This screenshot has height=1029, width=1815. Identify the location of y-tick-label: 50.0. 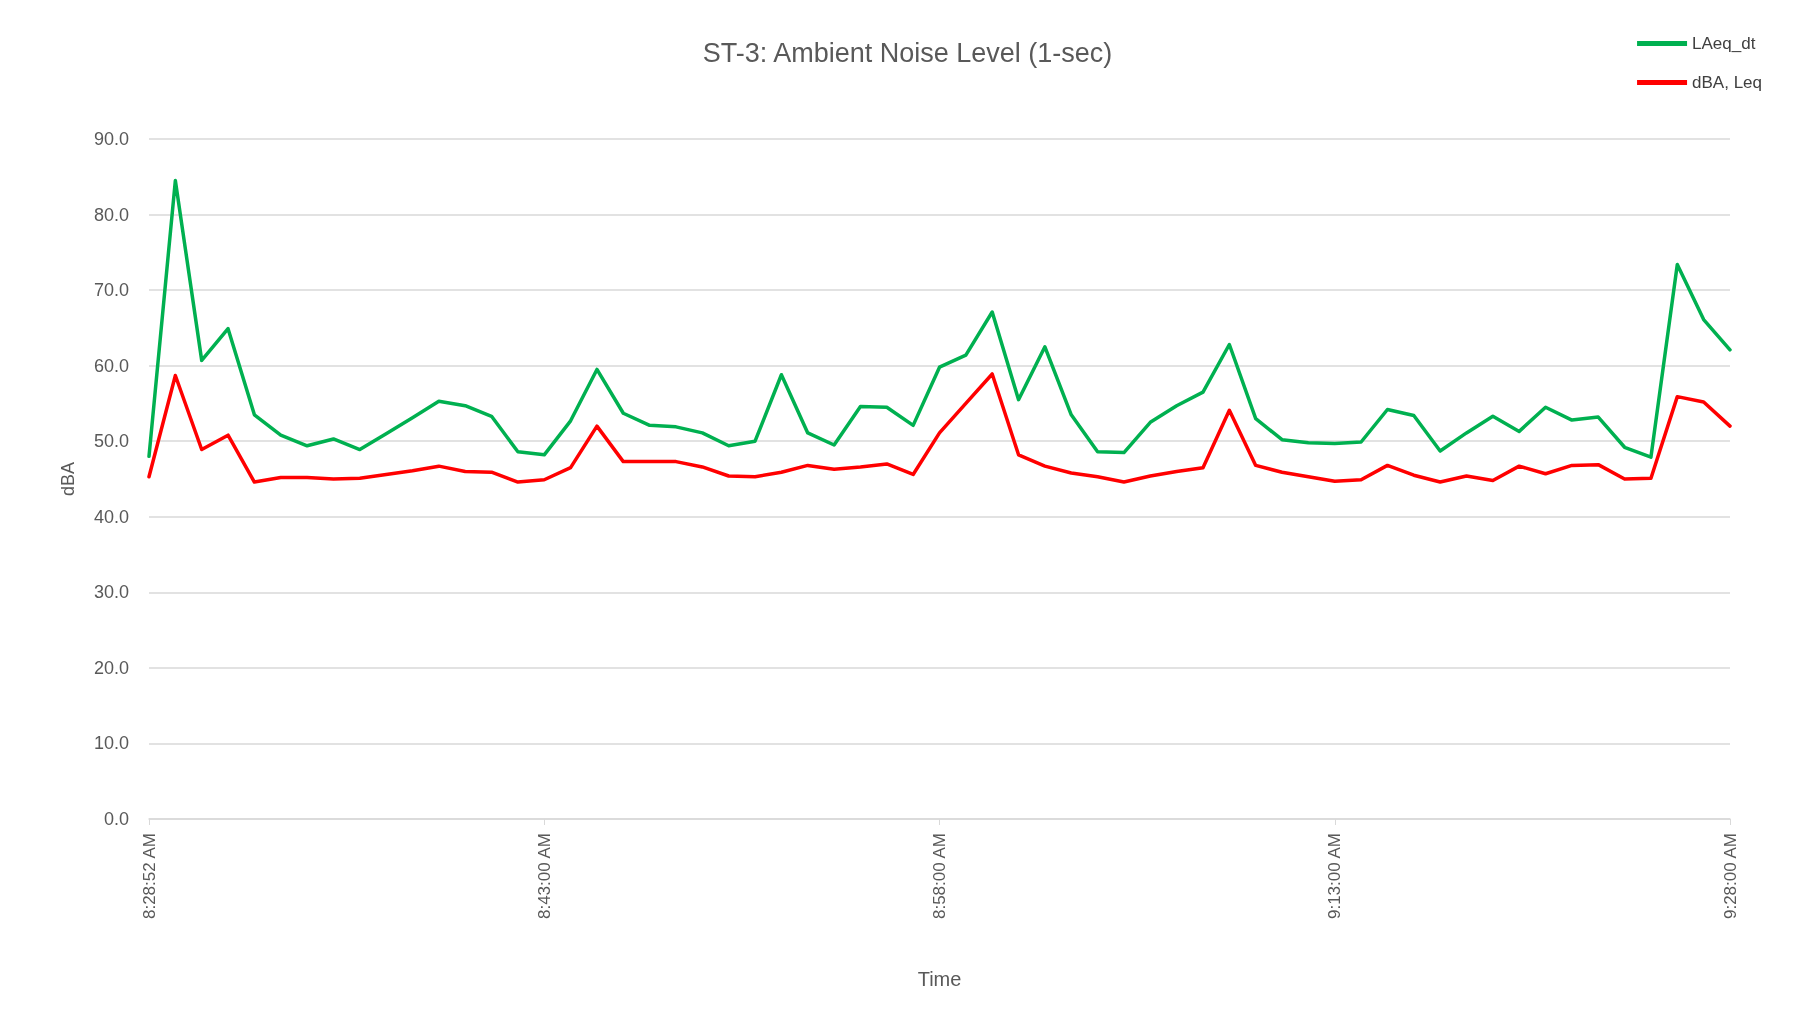
(111, 441).